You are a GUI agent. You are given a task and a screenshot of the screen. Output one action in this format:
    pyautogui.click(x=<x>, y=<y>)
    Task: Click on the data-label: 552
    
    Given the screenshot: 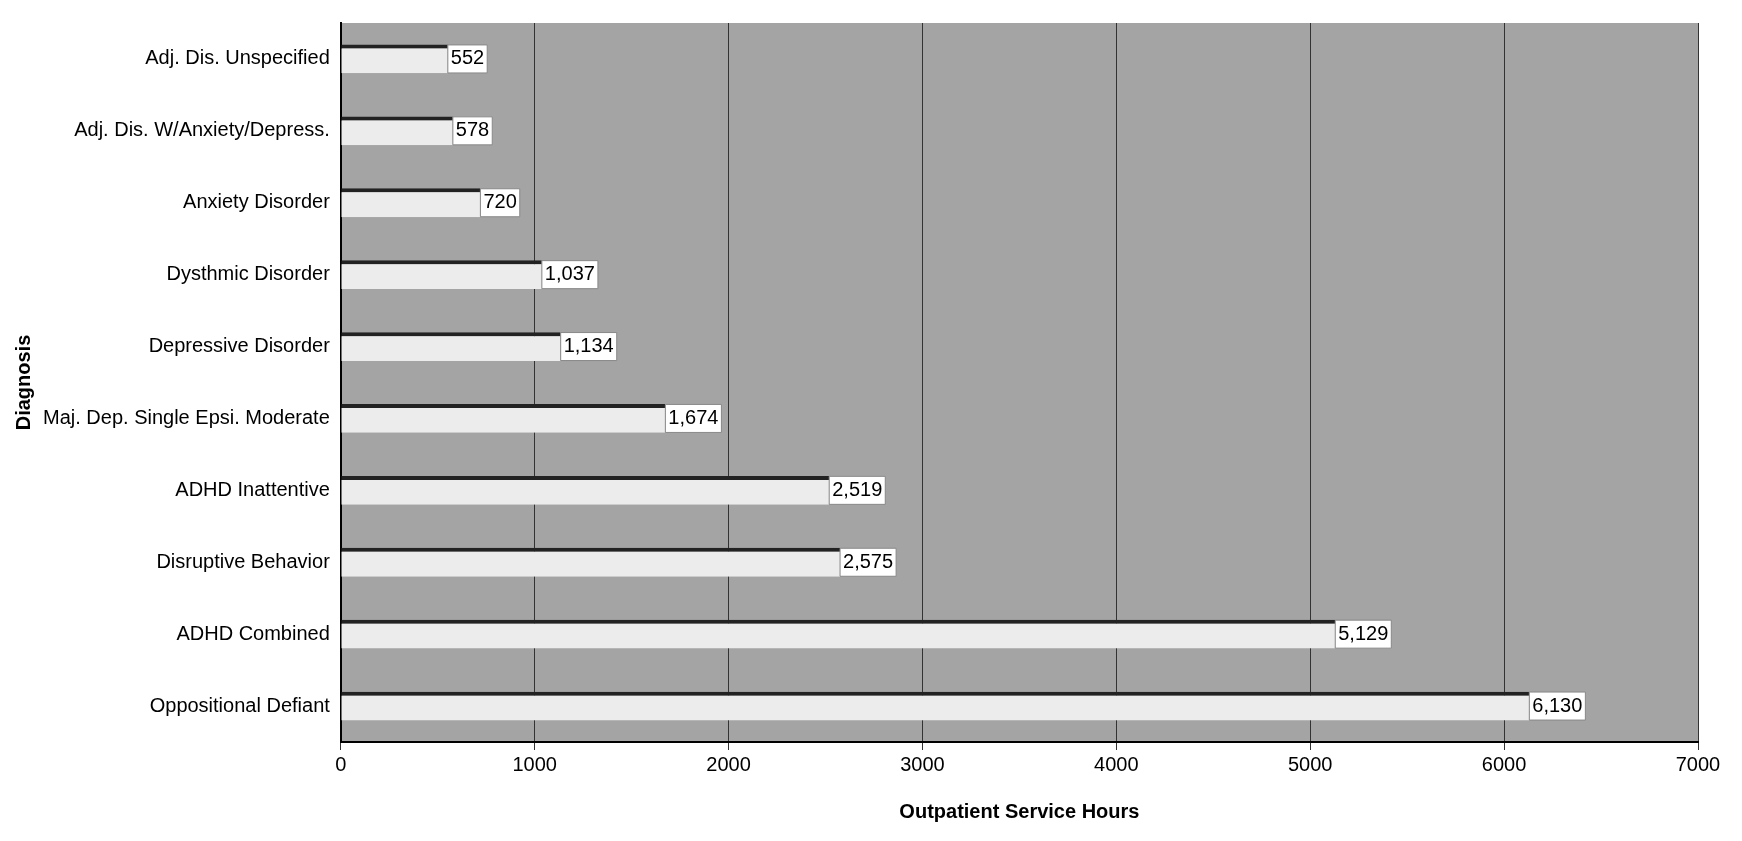 What is the action you would take?
    pyautogui.click(x=467, y=57)
    